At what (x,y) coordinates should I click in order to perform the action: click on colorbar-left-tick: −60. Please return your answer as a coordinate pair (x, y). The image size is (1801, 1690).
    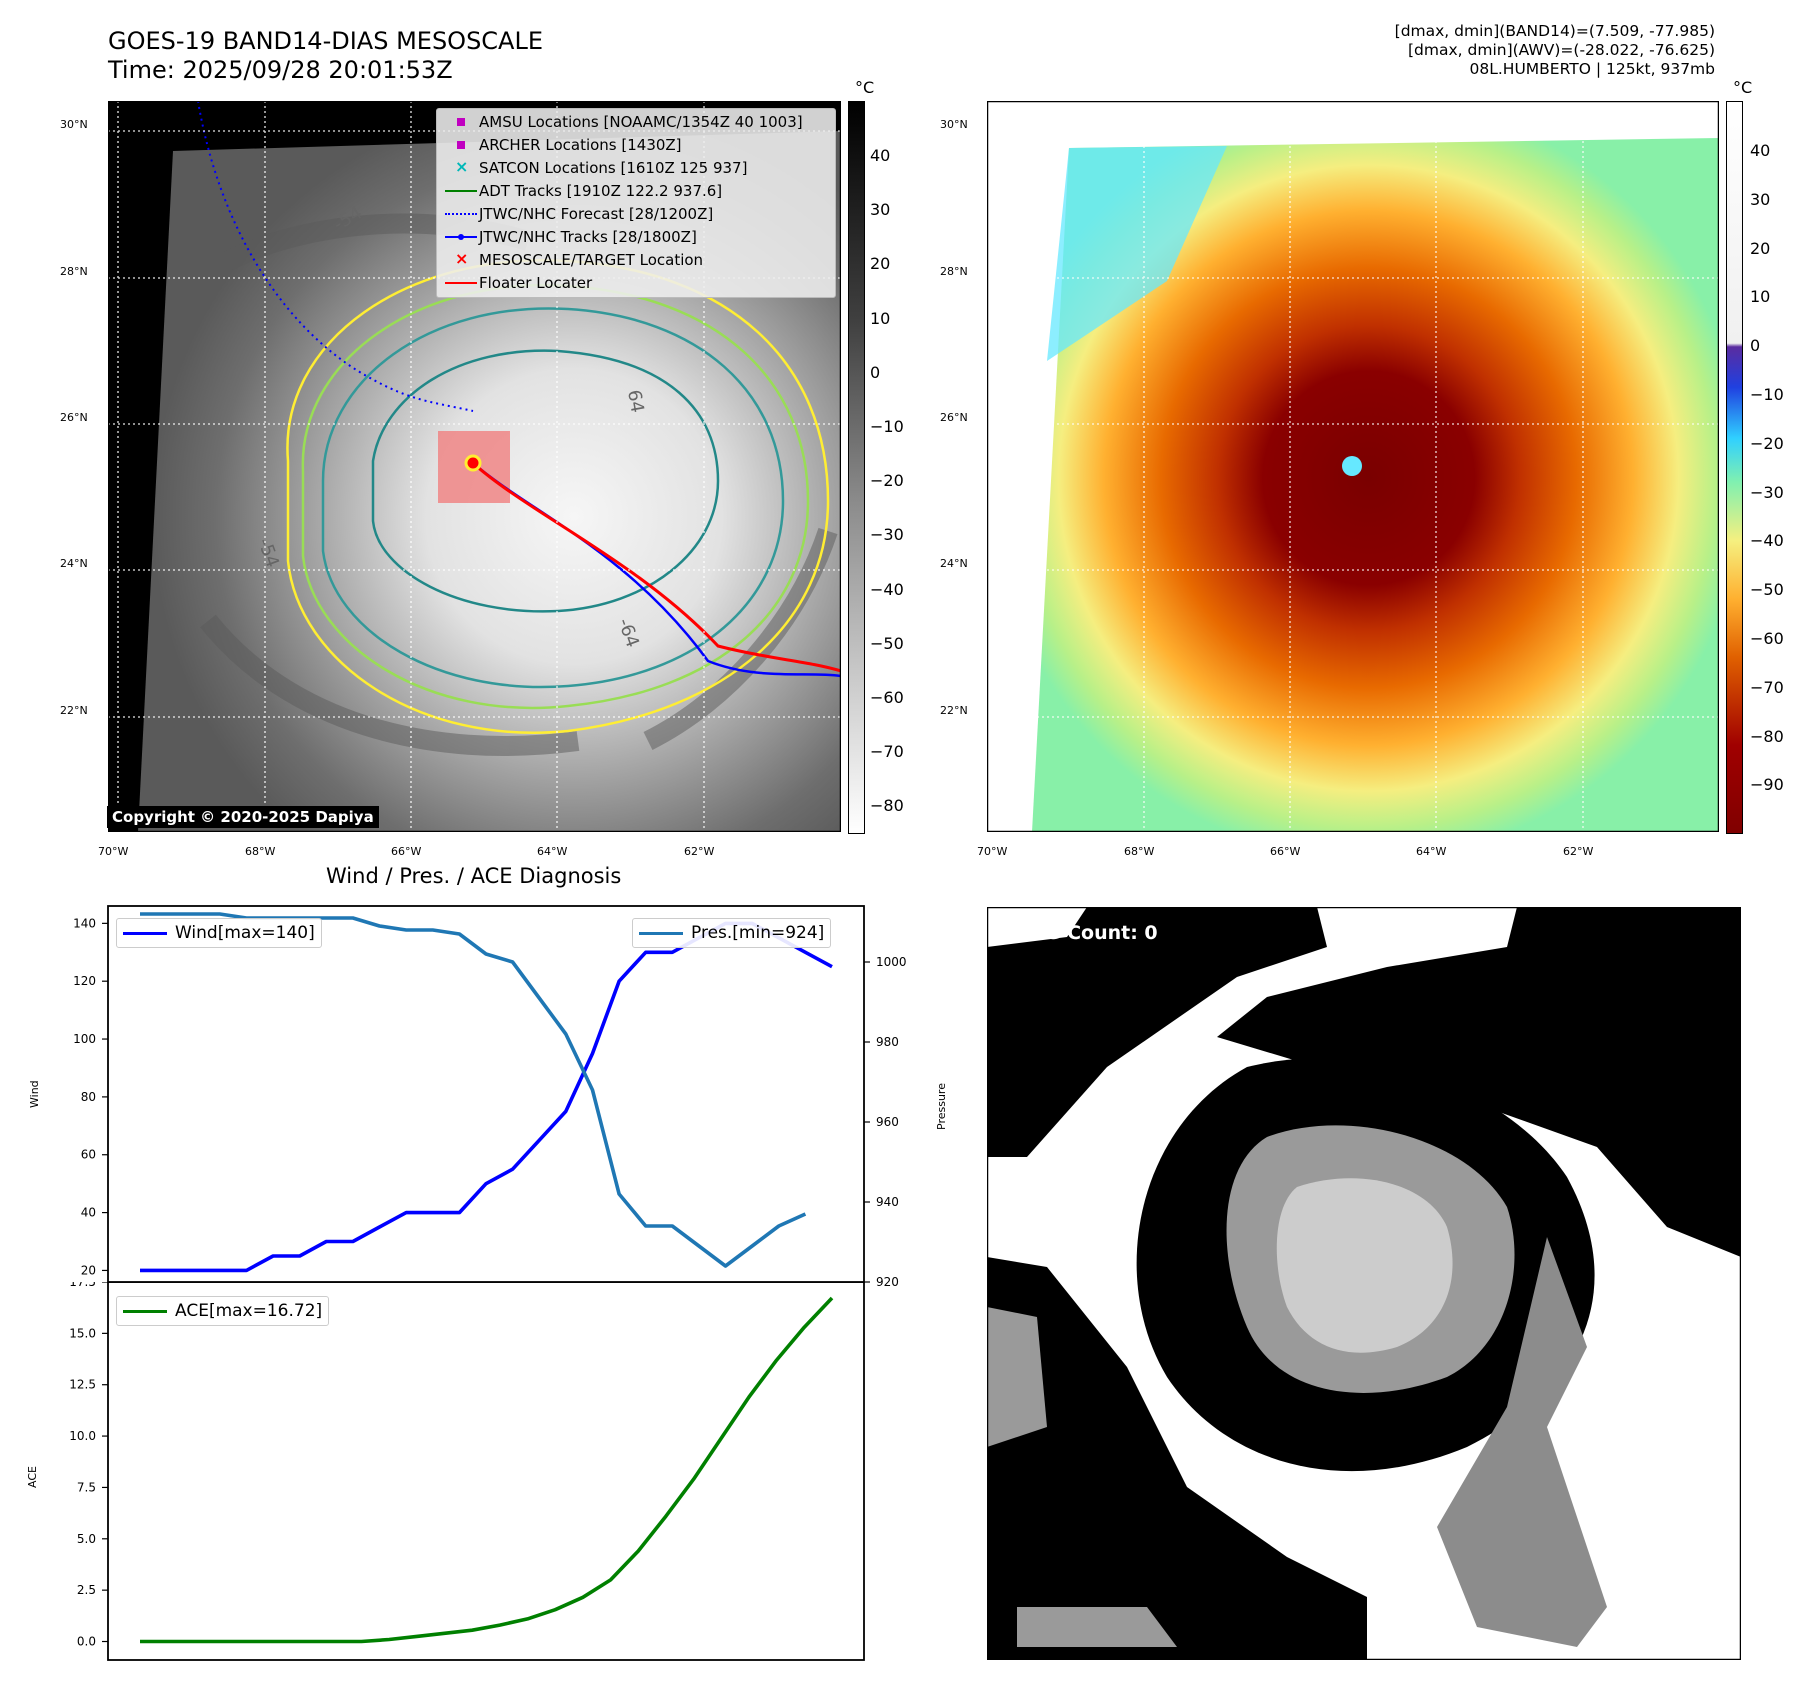
    Looking at the image, I should click on (887, 697).